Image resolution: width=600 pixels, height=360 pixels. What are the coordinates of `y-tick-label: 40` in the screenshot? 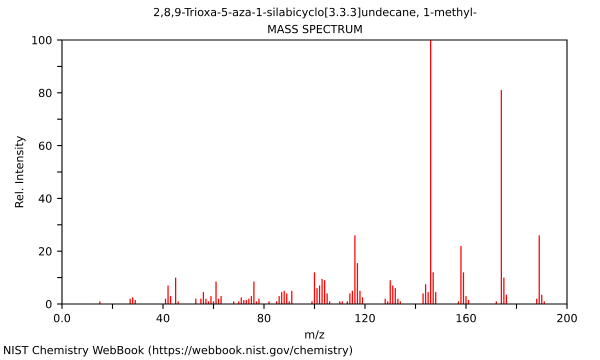 It's located at (45, 198).